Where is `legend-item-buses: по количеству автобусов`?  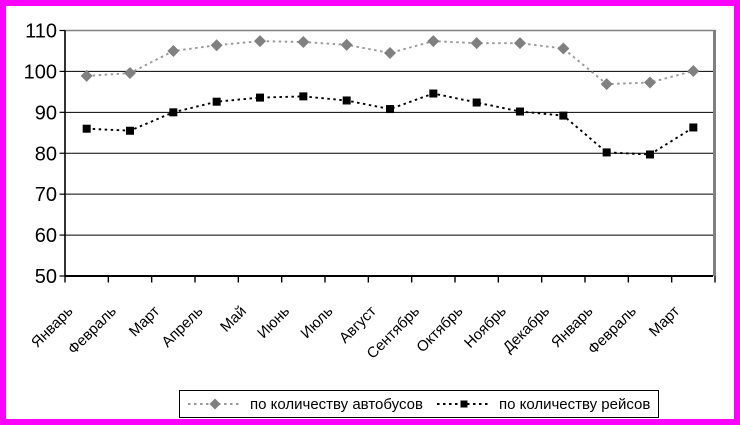
legend-item-buses: по количеству автобусов is located at coordinates (305, 404).